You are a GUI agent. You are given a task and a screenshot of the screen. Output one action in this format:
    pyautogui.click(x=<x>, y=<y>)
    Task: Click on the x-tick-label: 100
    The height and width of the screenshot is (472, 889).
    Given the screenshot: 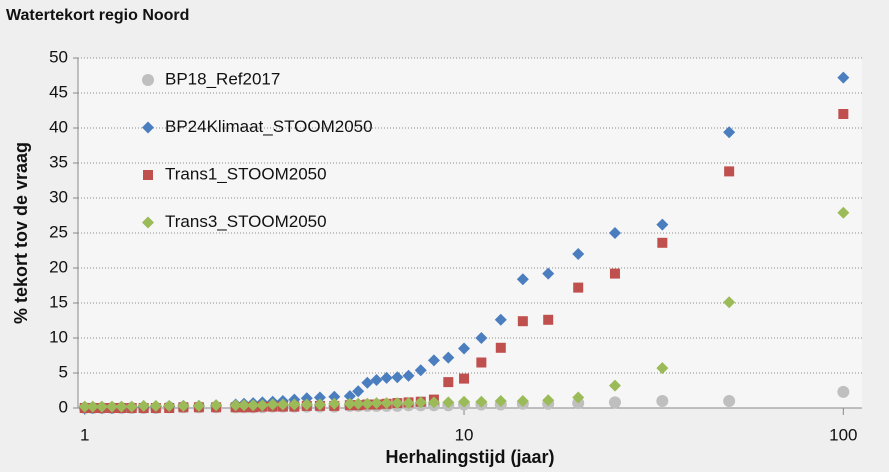 What is the action you would take?
    pyautogui.click(x=843, y=434)
    